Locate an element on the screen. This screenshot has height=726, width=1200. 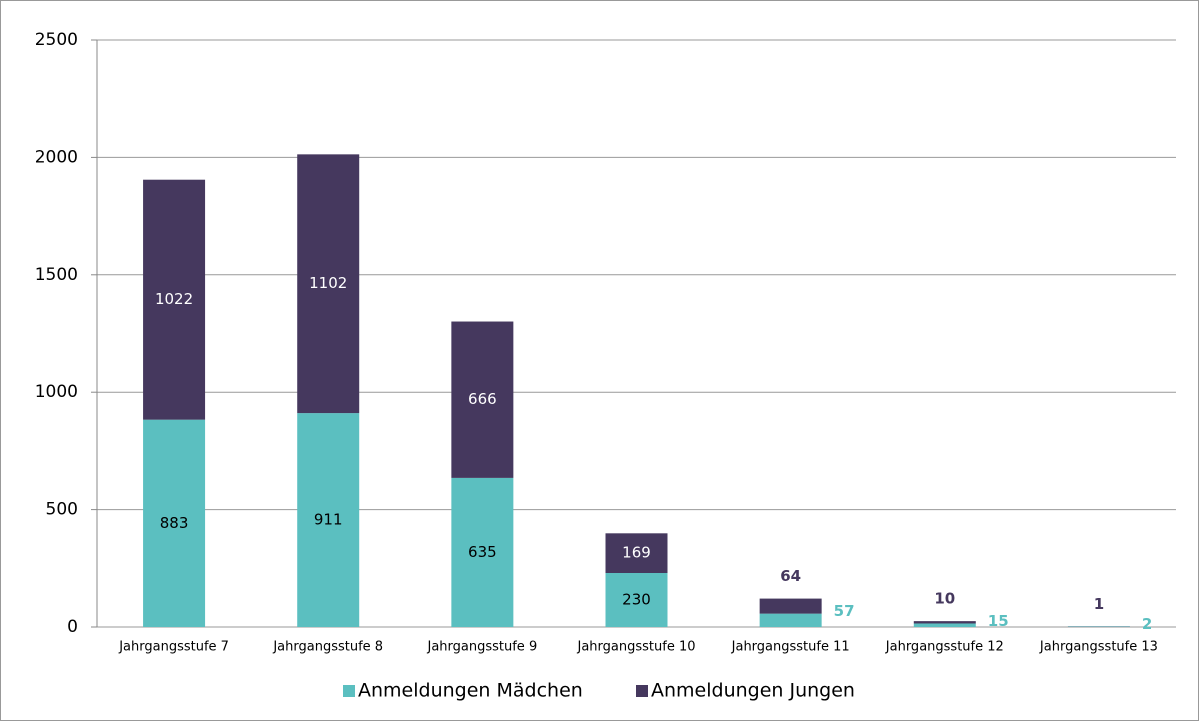
legend-label: Anmeldungen Jungen is located at coordinates (753, 691).